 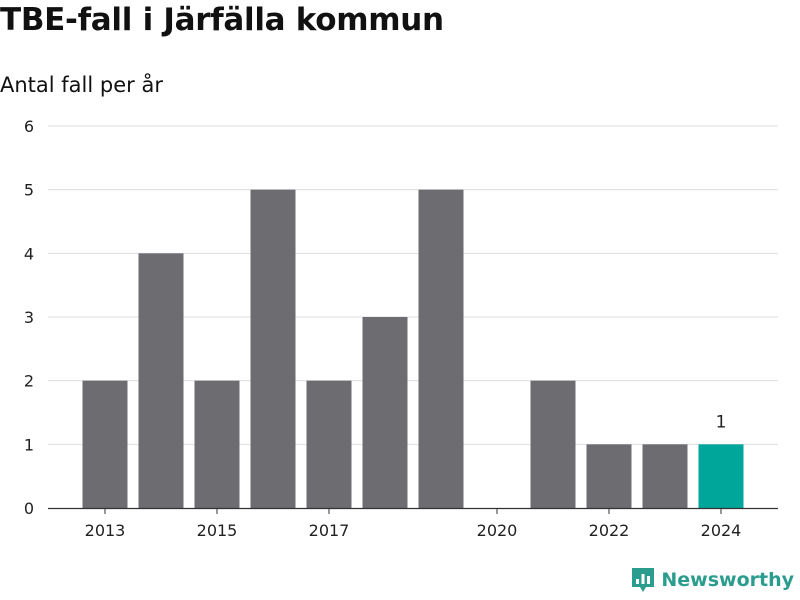 What do you see at coordinates (273, 348) in the screenshot?
I see `bar-2016` at bounding box center [273, 348].